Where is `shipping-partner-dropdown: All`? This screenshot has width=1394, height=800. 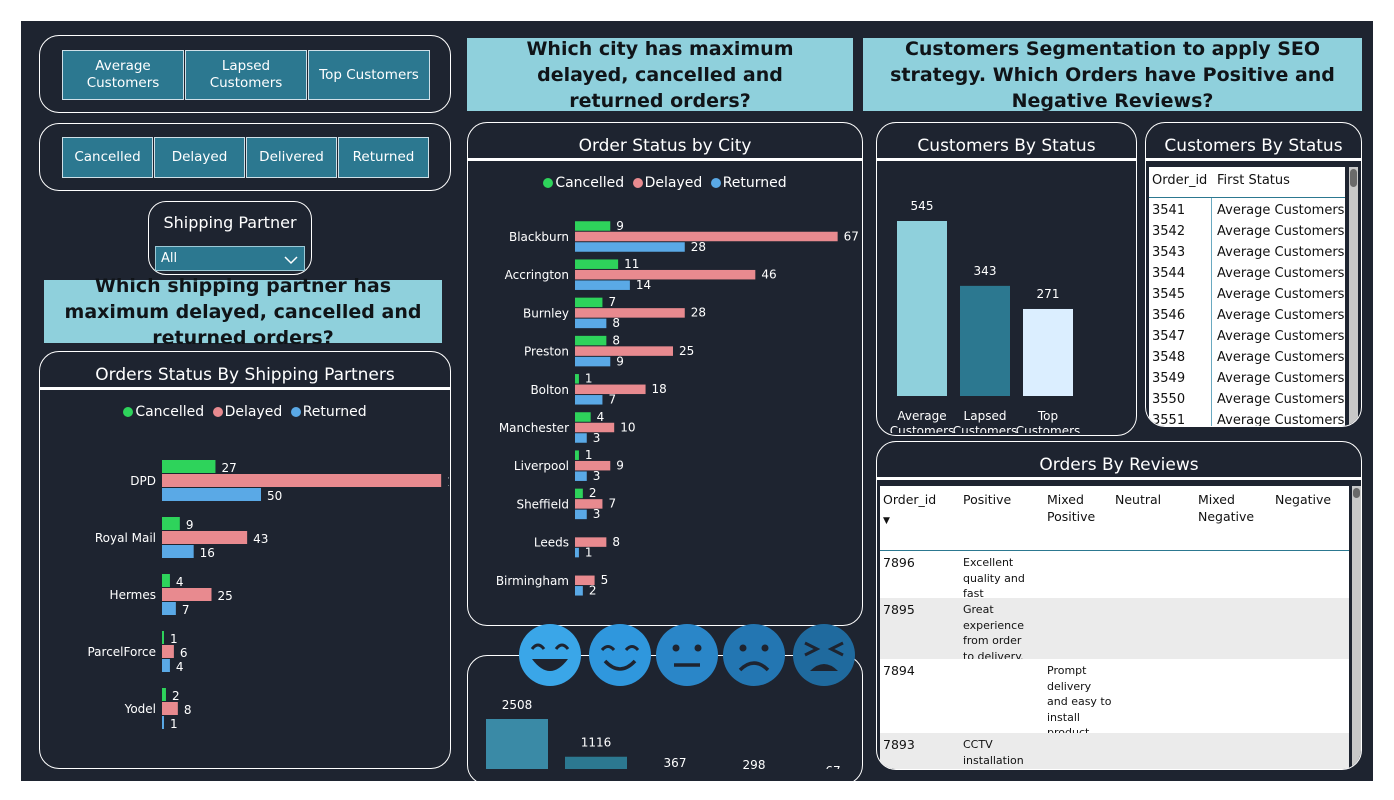 shipping-partner-dropdown: All is located at coordinates (230, 258).